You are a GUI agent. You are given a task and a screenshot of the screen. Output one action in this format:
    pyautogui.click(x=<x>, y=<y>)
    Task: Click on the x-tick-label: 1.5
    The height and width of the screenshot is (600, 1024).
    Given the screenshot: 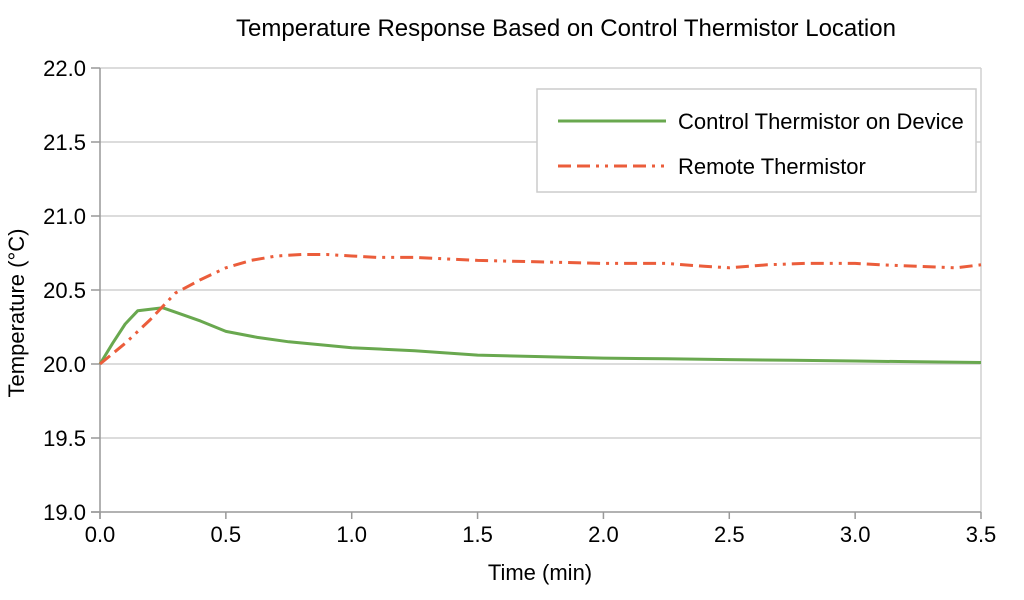 What is the action you would take?
    pyautogui.click(x=477, y=534)
    